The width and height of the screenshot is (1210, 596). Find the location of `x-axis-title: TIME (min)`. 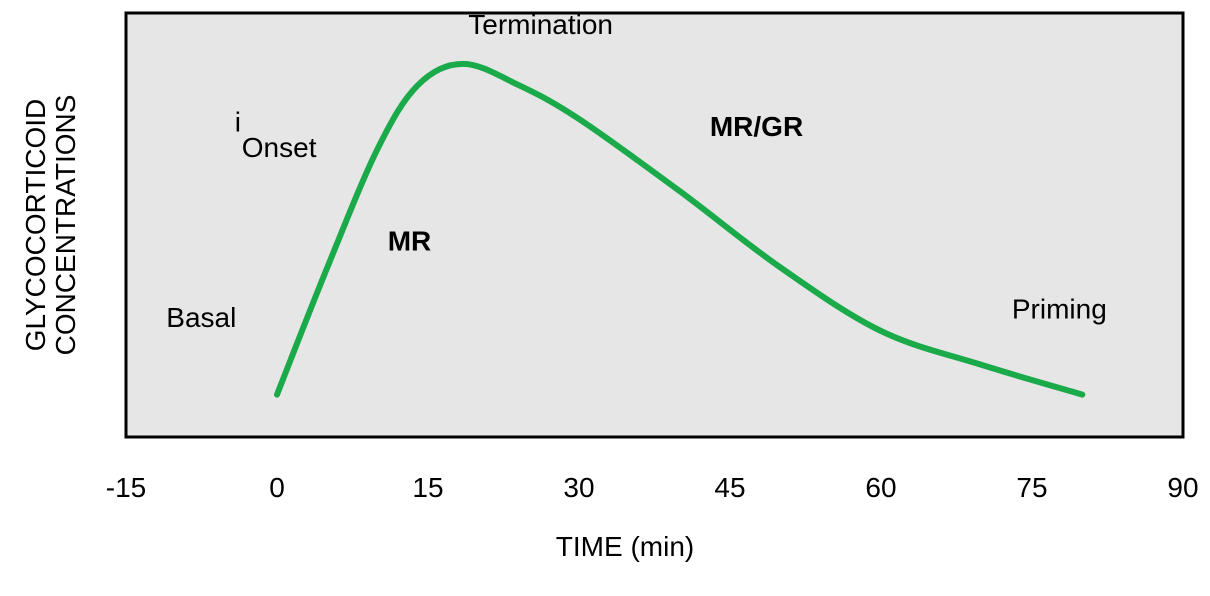

x-axis-title: TIME (min) is located at coordinates (625, 546).